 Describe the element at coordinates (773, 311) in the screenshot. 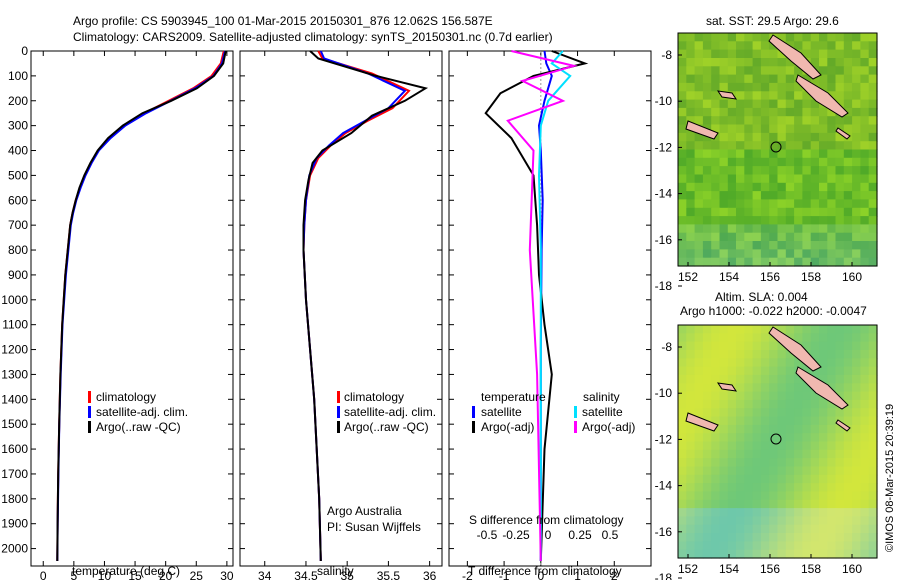

I see `sla-map-title2: Argo h1000: -0.022 h2000: -0.0047` at that location.